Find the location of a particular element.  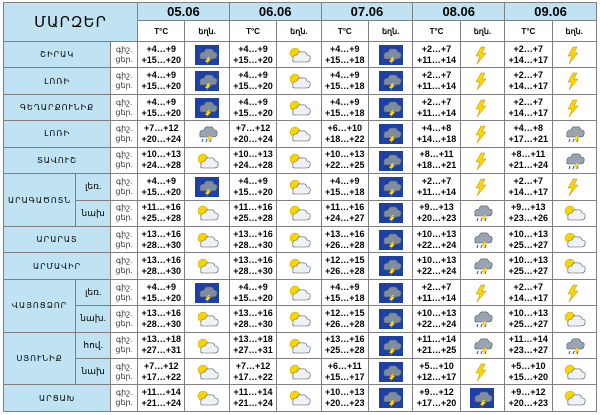

night-day-labels: գիշ. ցեր. is located at coordinates (124, 81).